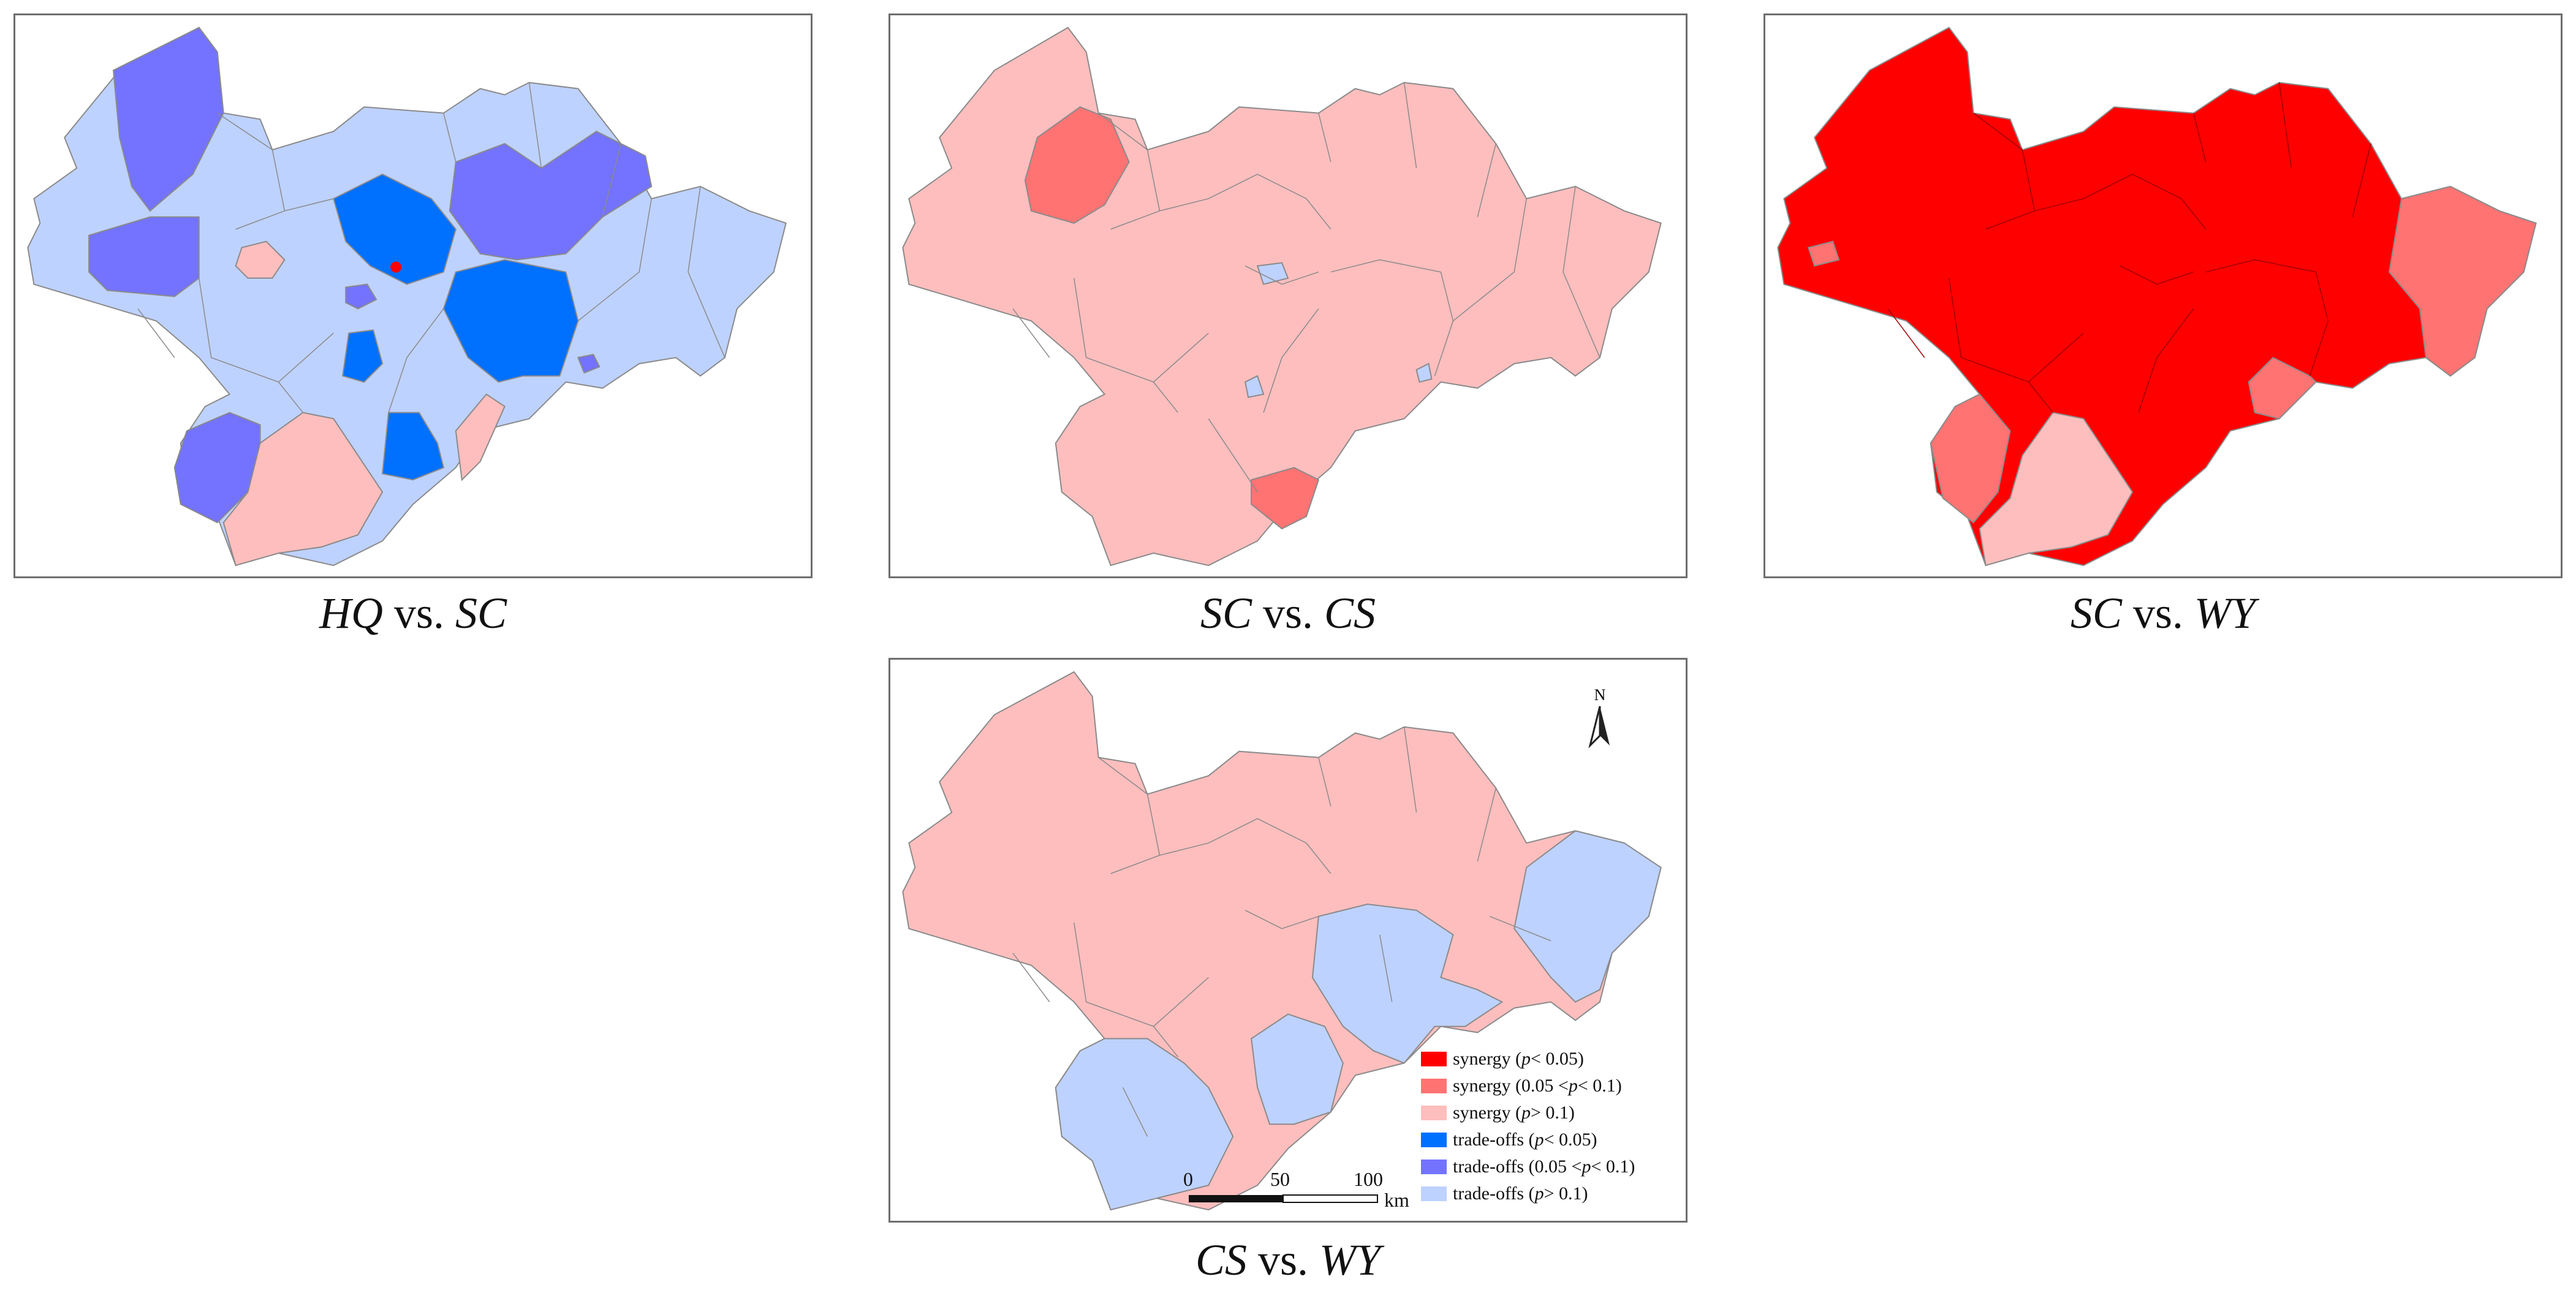  Describe the element at coordinates (303, 489) in the screenshot. I see `region-synergy-s` at that location.